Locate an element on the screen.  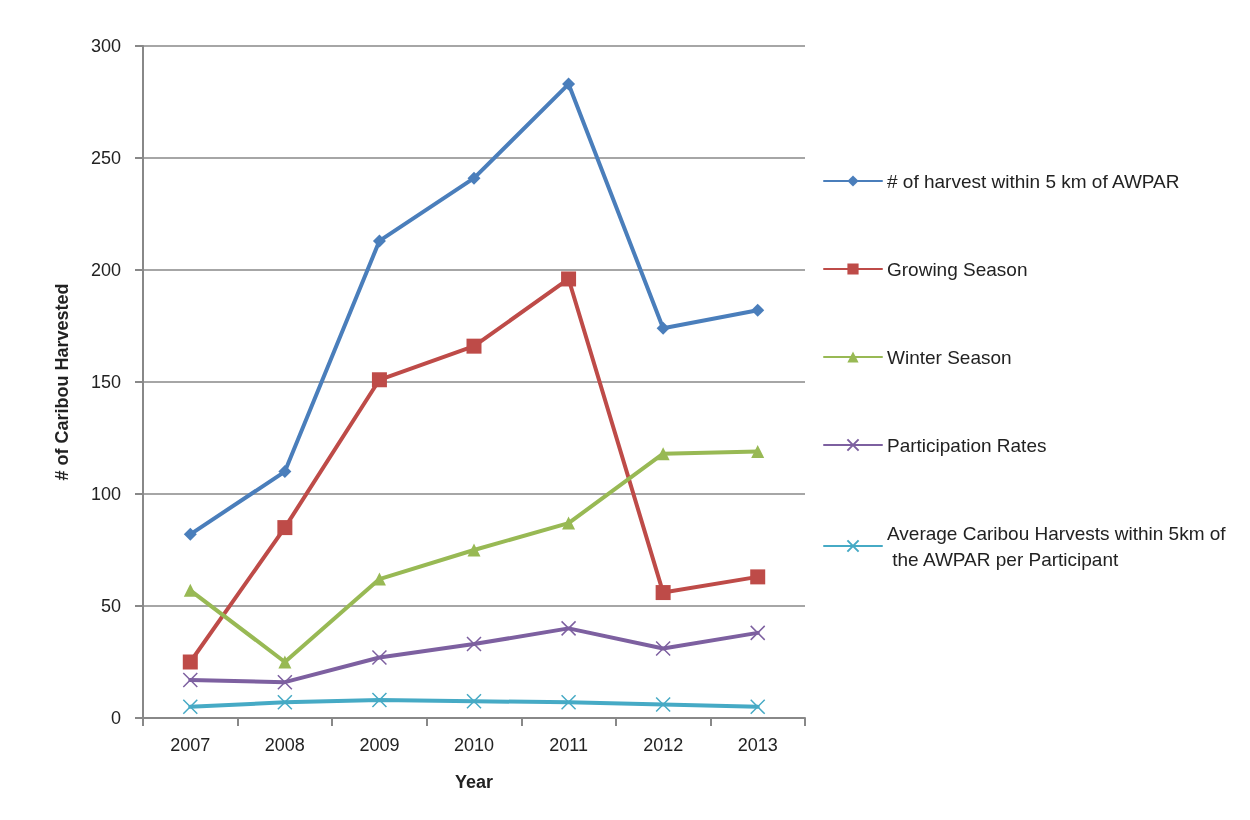
y-tick-label: 0 is located at coordinates (115, 718).